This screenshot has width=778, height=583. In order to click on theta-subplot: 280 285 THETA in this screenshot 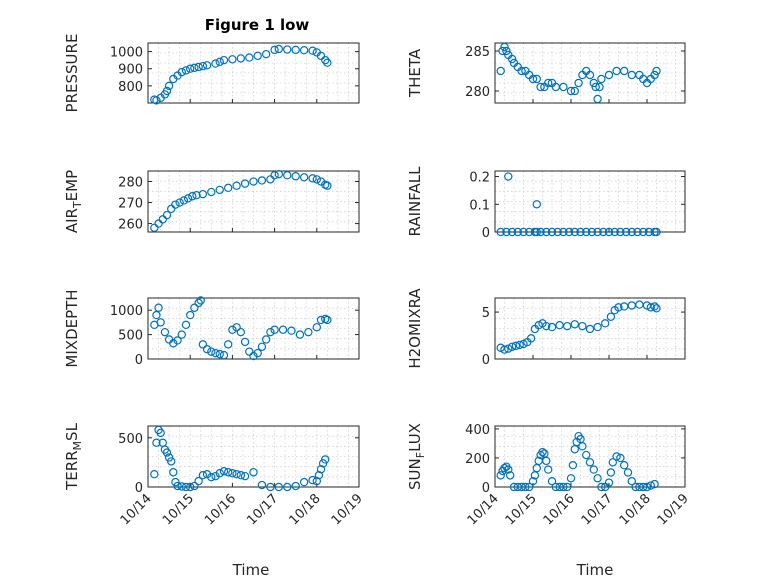, I will do `click(546, 73)`.